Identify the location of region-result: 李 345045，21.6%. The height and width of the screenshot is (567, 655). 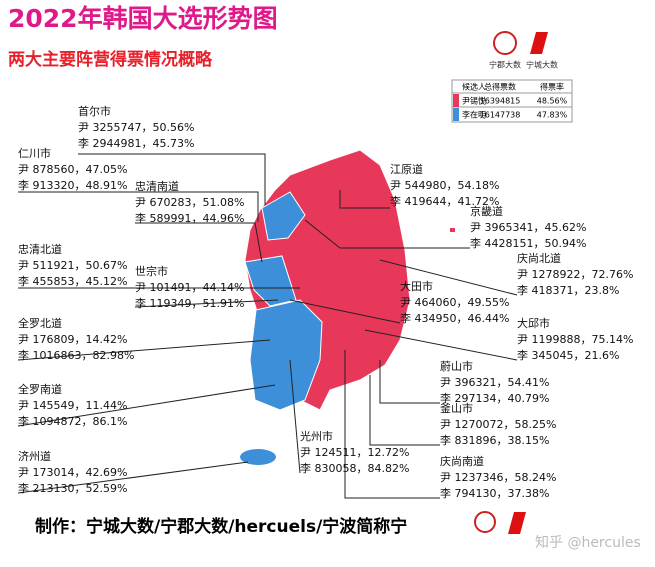
(568, 355).